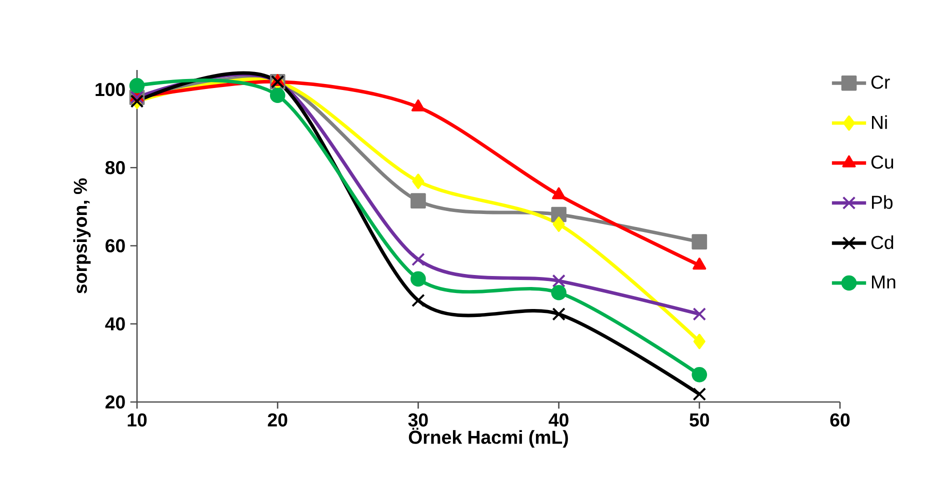 The height and width of the screenshot is (498, 931). What do you see at coordinates (879, 122) in the screenshot?
I see `legend-label: Ni` at bounding box center [879, 122].